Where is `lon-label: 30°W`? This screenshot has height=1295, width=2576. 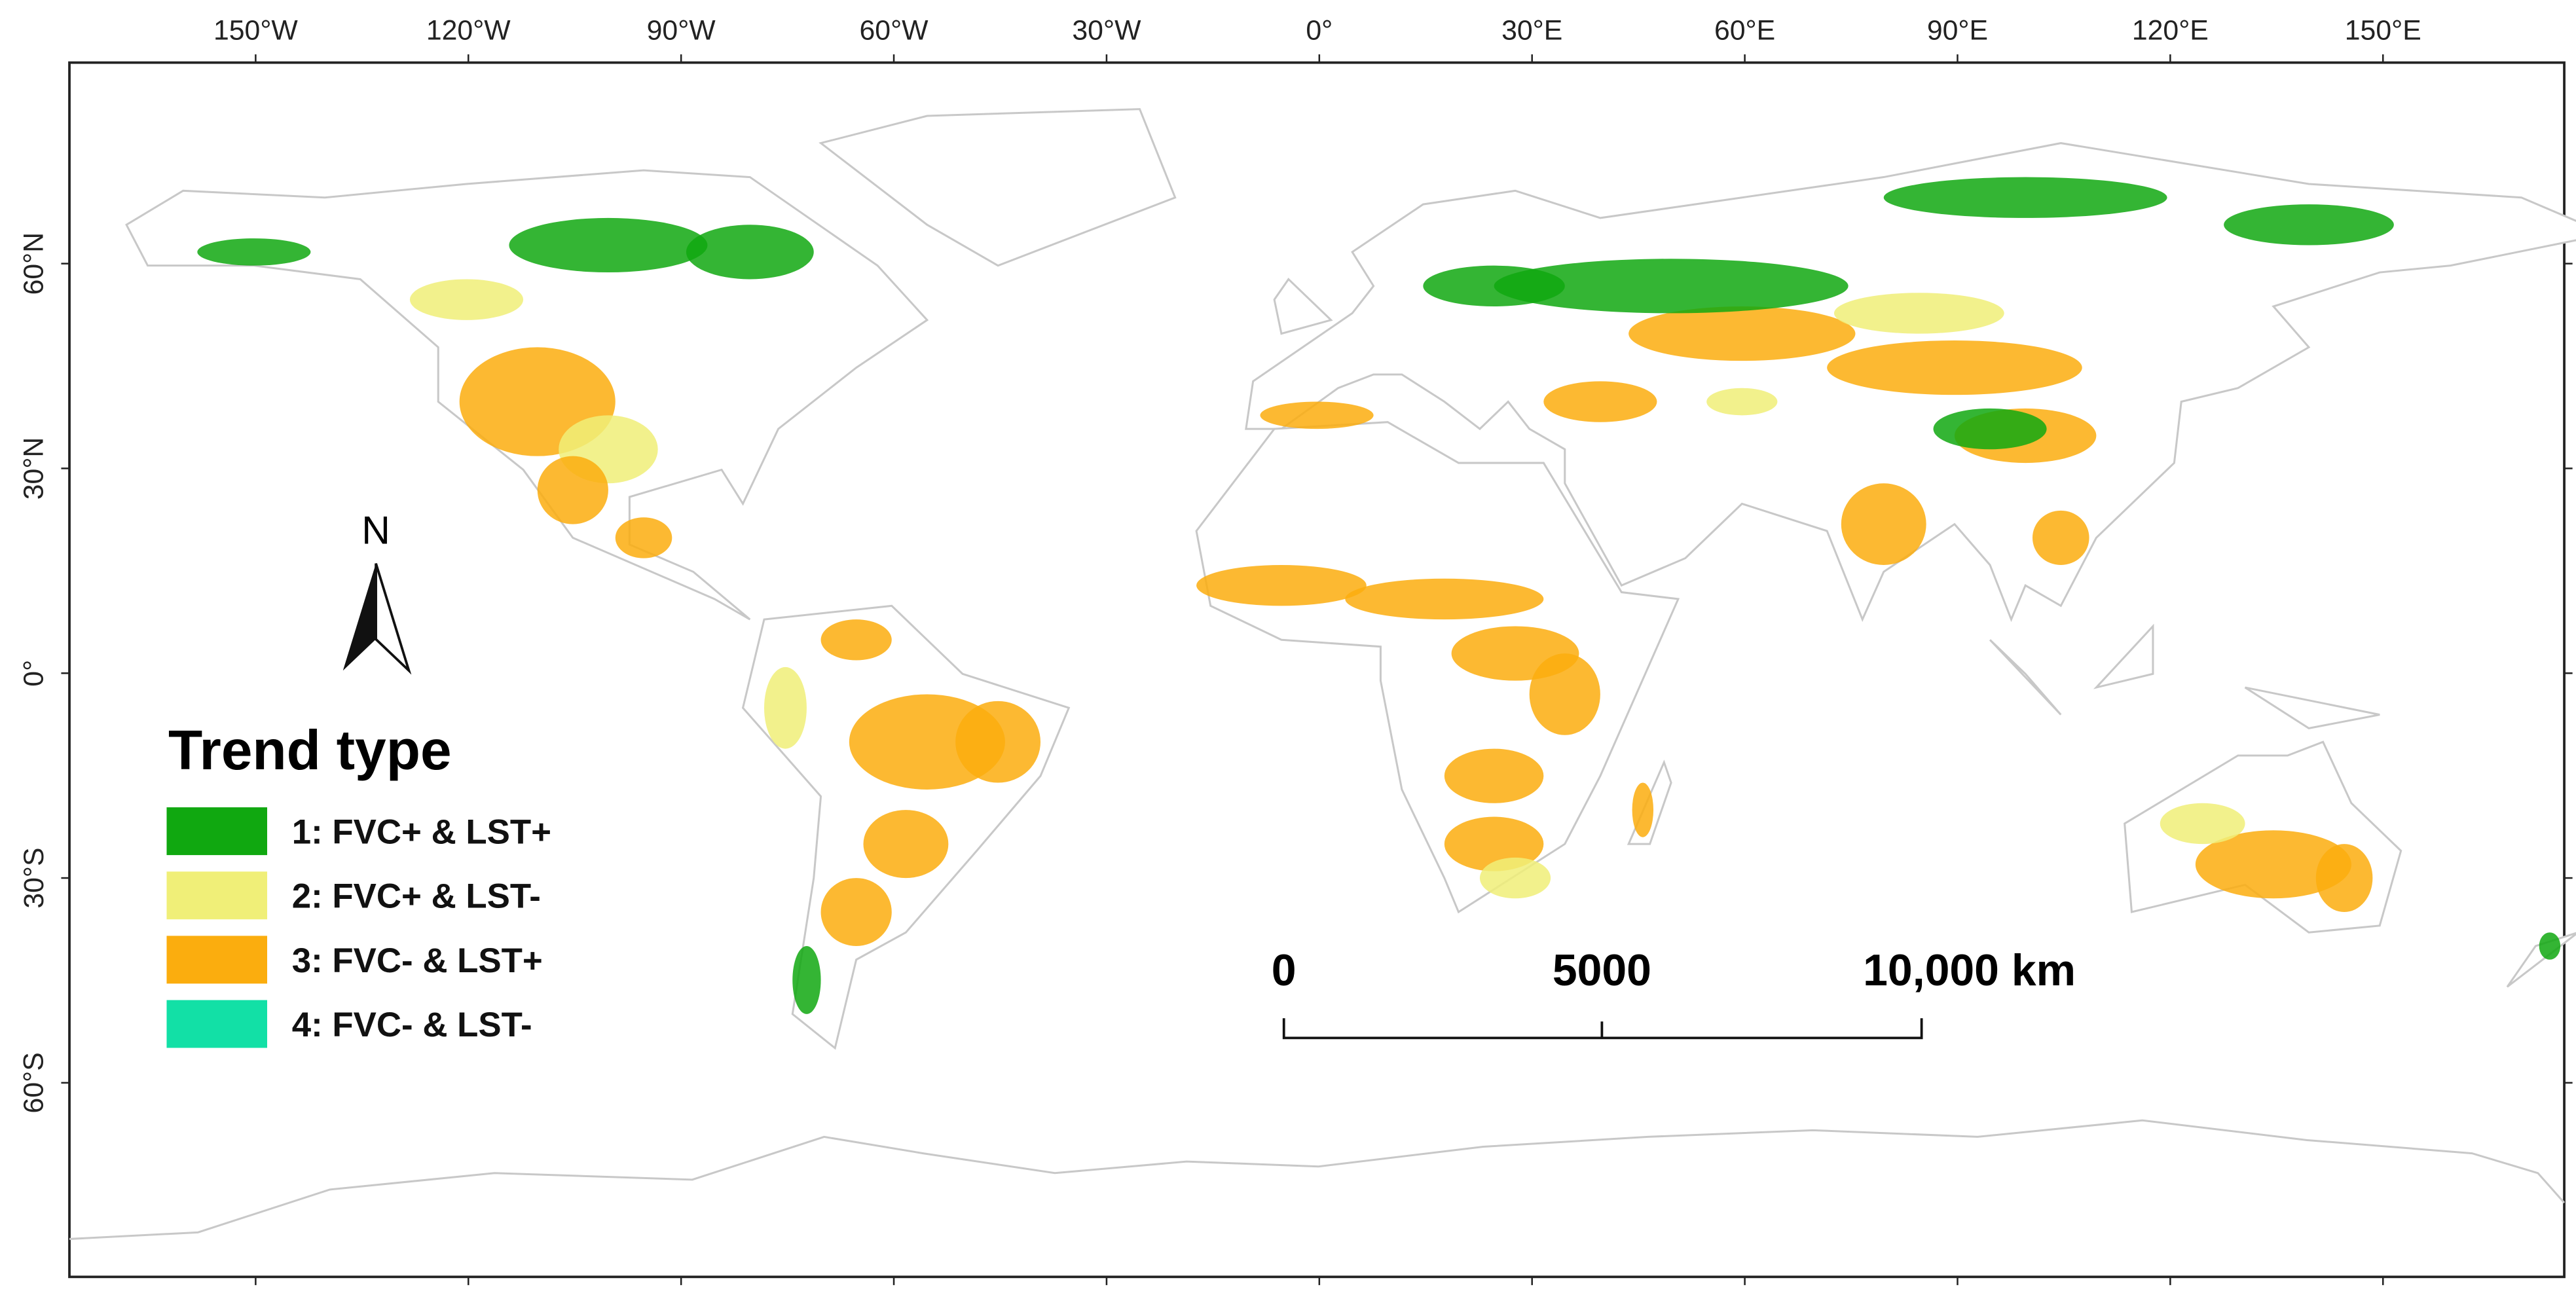
lon-label: 30°W is located at coordinates (1106, 30).